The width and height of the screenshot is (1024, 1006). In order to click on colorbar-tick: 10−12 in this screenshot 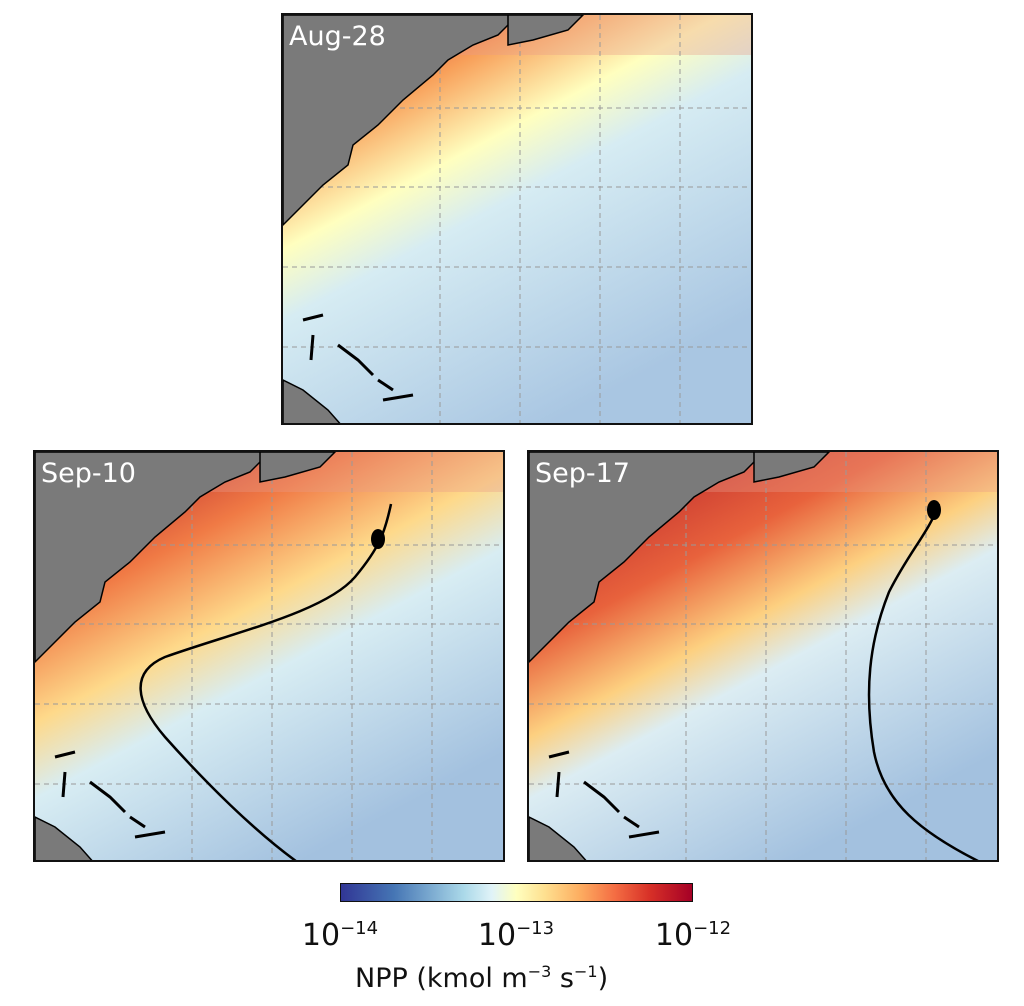, I will do `click(693, 935)`.